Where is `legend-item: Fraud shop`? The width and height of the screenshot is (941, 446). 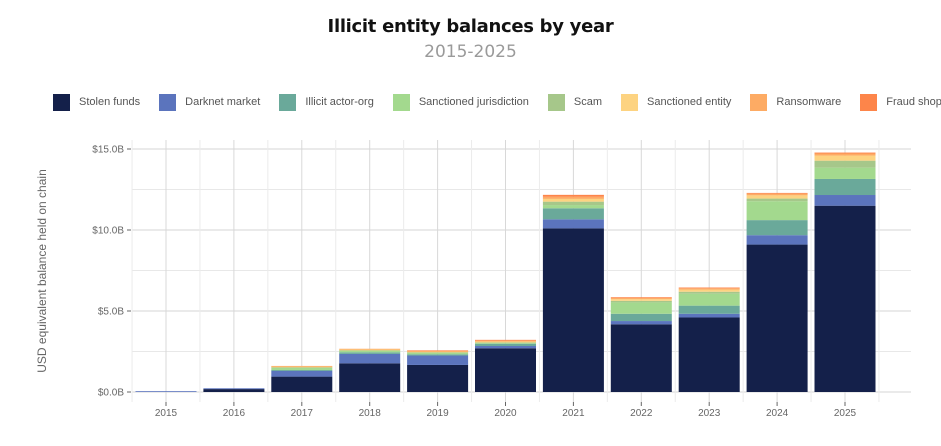
legend-item: Fraud shop is located at coordinates (900, 102).